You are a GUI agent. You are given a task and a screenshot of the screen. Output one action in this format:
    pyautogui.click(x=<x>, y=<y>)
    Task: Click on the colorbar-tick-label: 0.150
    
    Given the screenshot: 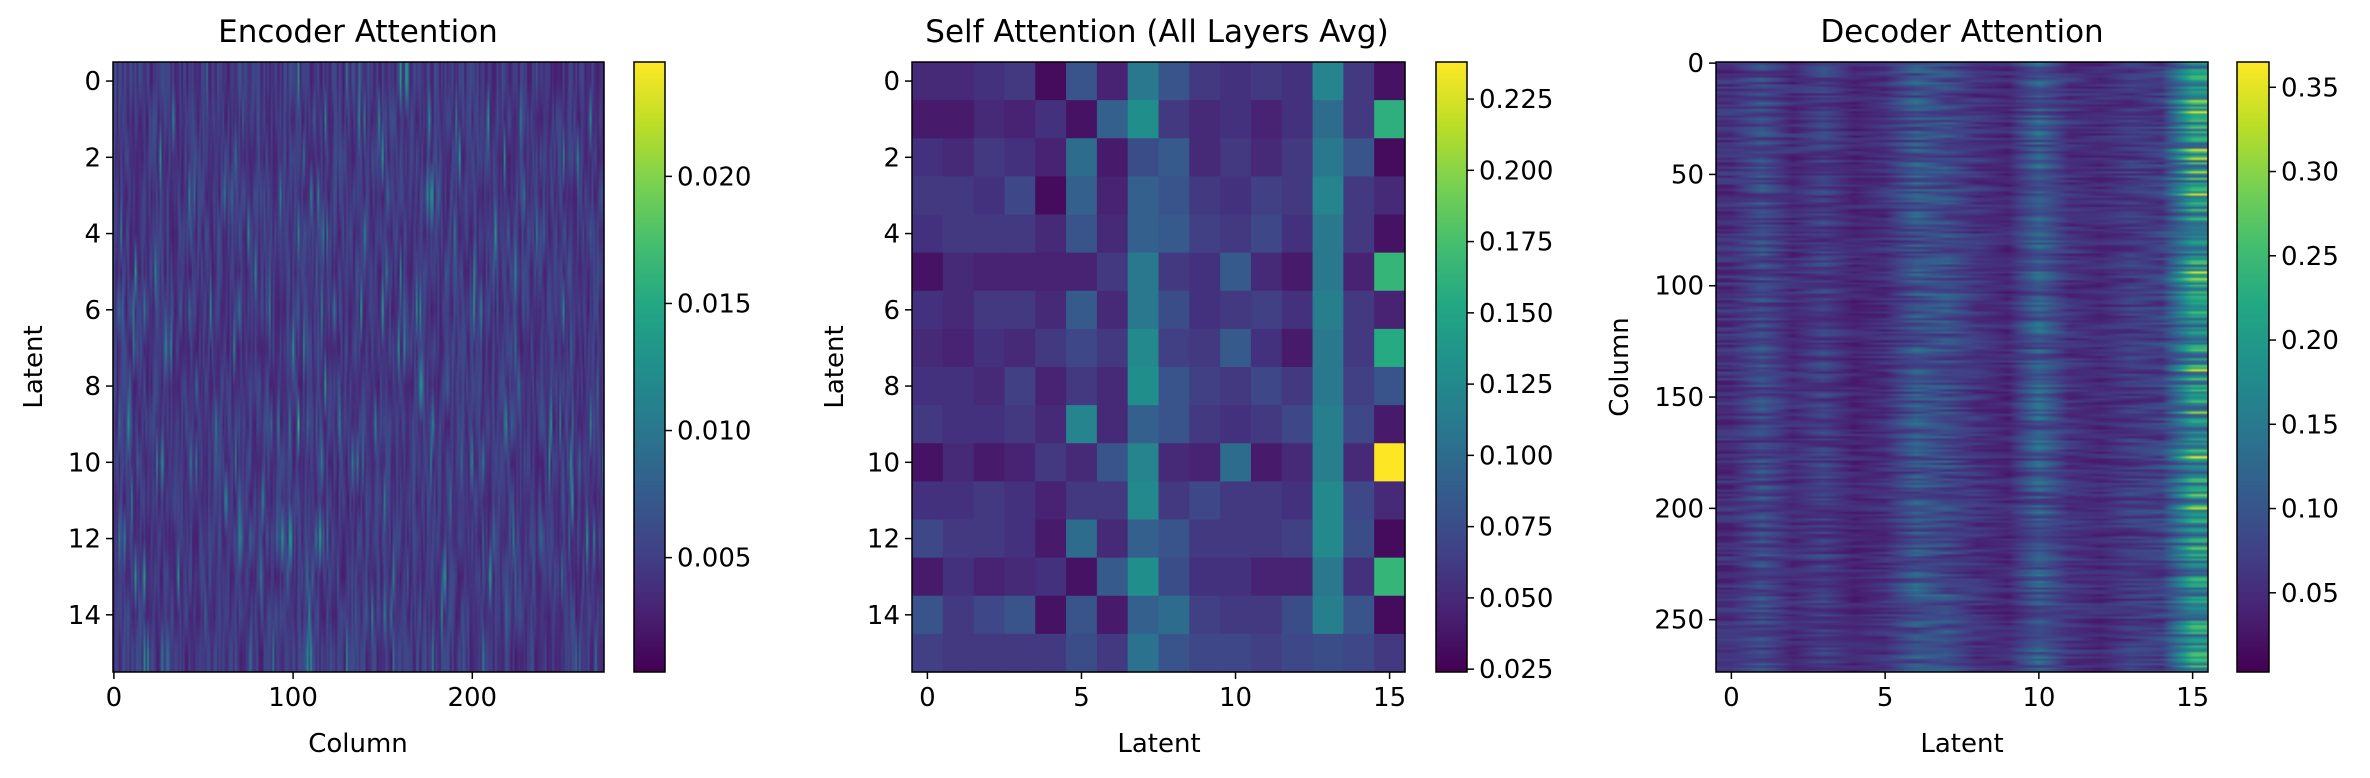 What is the action you would take?
    pyautogui.click(x=1516, y=314)
    